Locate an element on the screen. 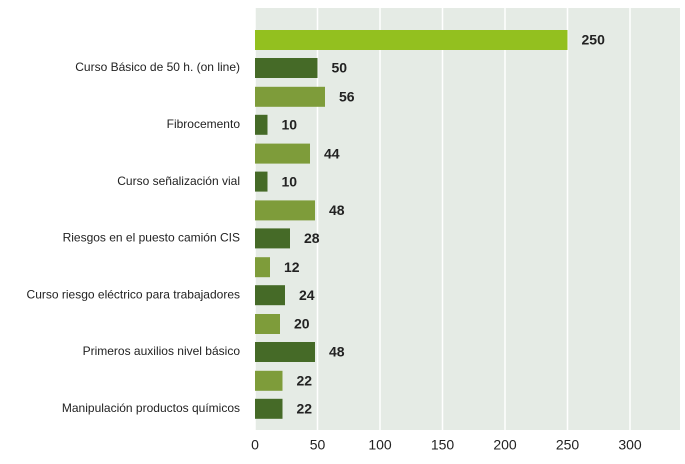  value-label: 44 is located at coordinates (332, 153).